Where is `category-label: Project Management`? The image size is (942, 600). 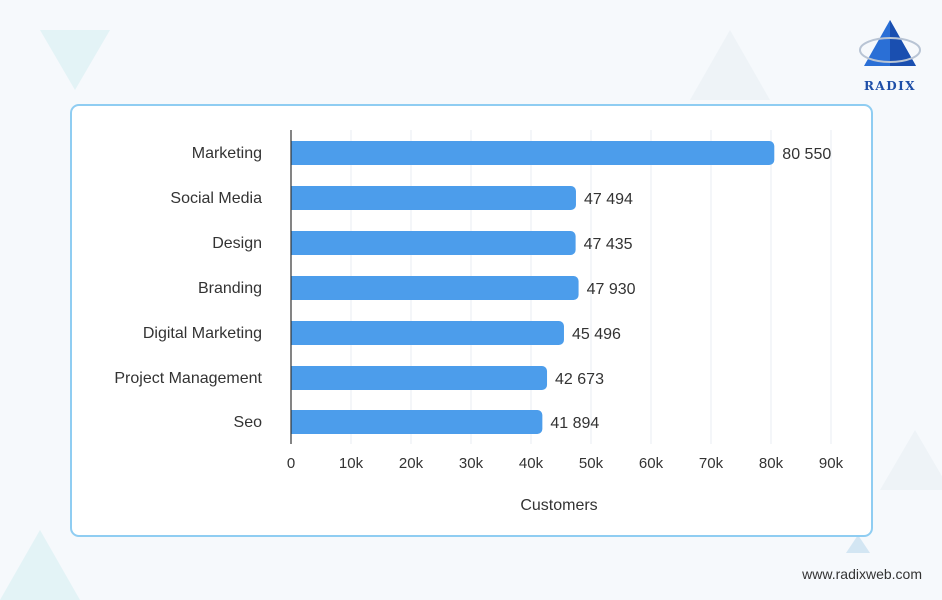
category-label: Project Management is located at coordinates (188, 378).